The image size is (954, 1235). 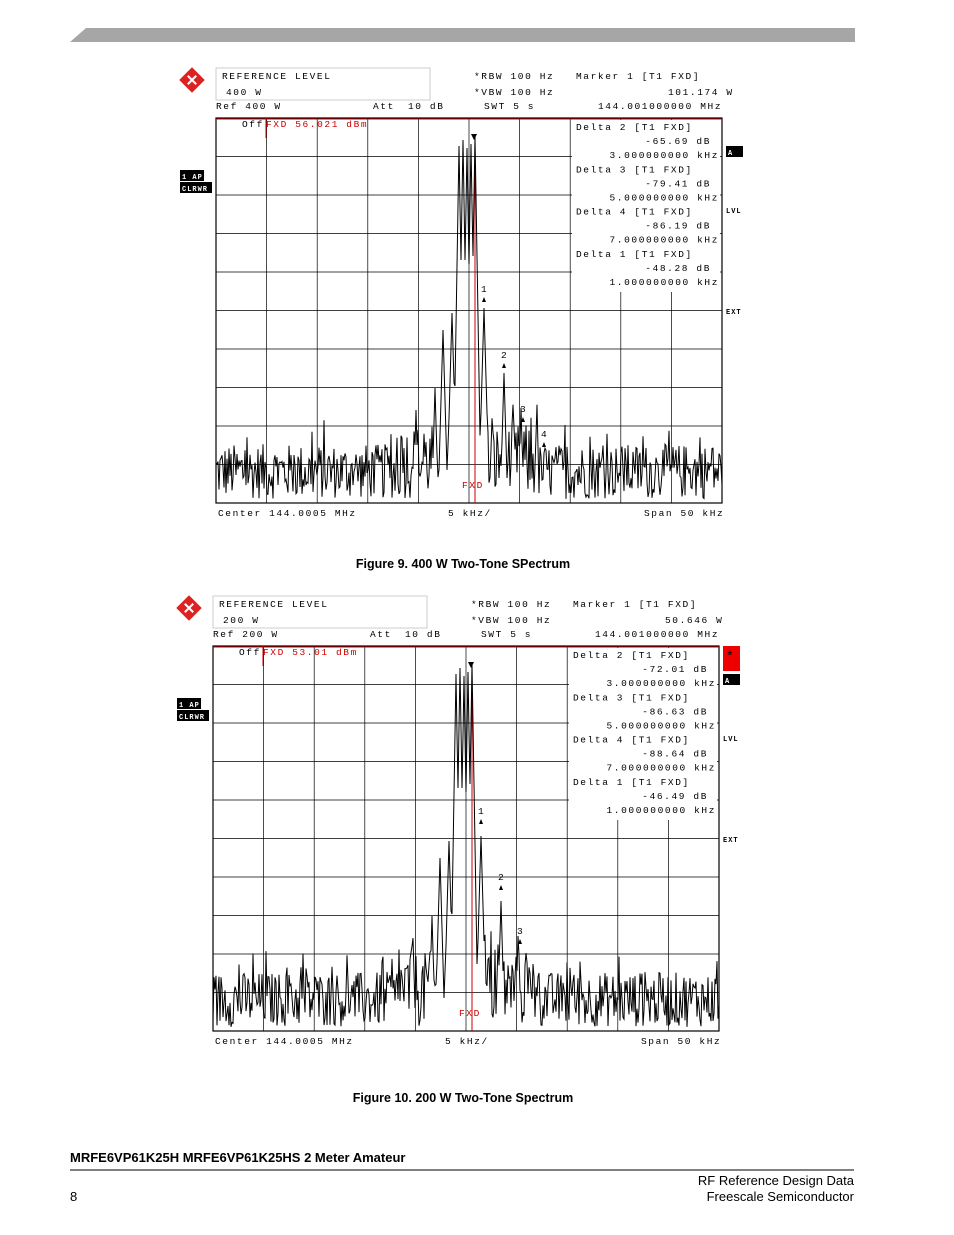 I want to click on screen-text: 5 kHz/, so click(x=467, y=1041).